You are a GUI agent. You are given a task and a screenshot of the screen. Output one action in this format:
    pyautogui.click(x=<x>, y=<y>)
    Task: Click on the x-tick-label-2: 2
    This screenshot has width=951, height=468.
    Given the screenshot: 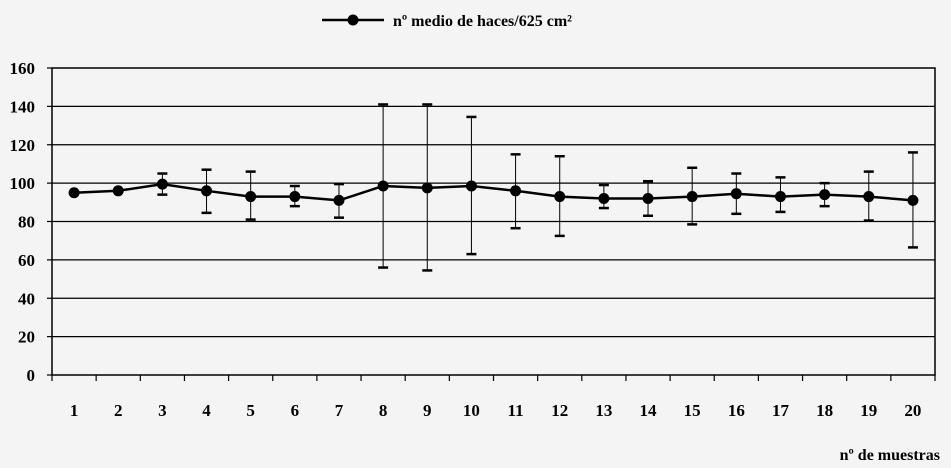 What is the action you would take?
    pyautogui.click(x=118, y=410)
    